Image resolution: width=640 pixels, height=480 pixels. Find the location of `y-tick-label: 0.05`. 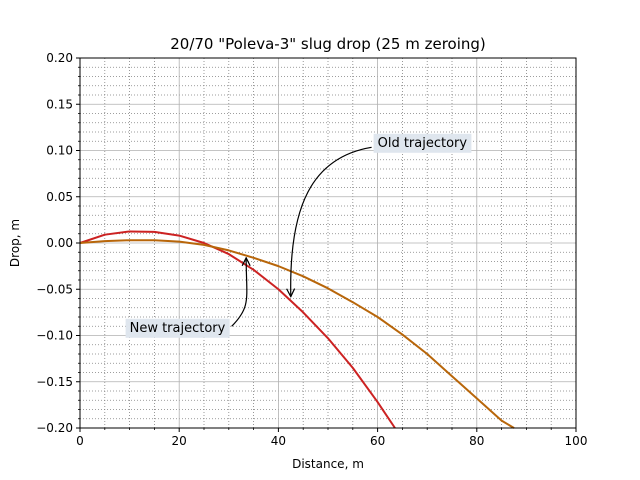

y-tick-label: 0.05 is located at coordinates (59, 197).